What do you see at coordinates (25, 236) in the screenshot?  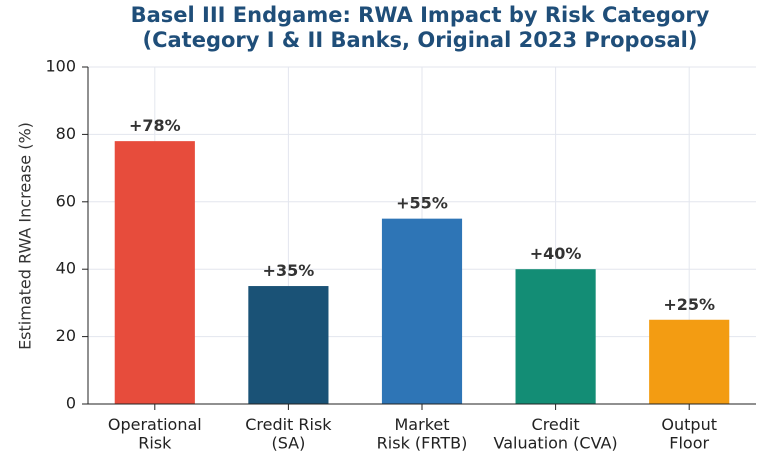 I see `y-axis-label: Estimated RWA Increase (%)` at bounding box center [25, 236].